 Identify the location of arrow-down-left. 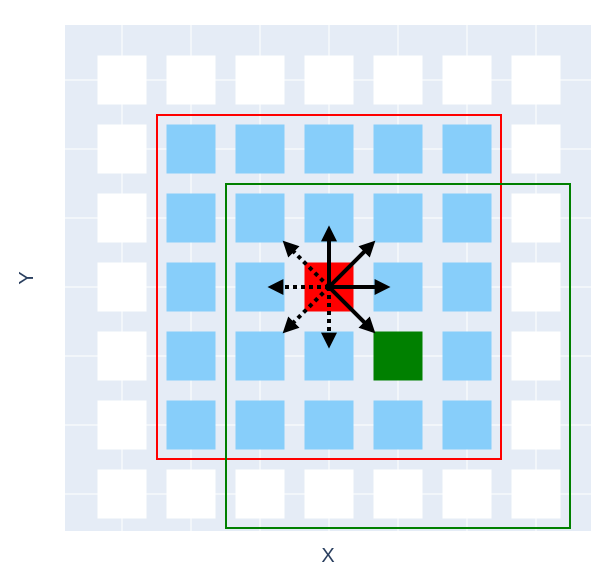
(306, 309).